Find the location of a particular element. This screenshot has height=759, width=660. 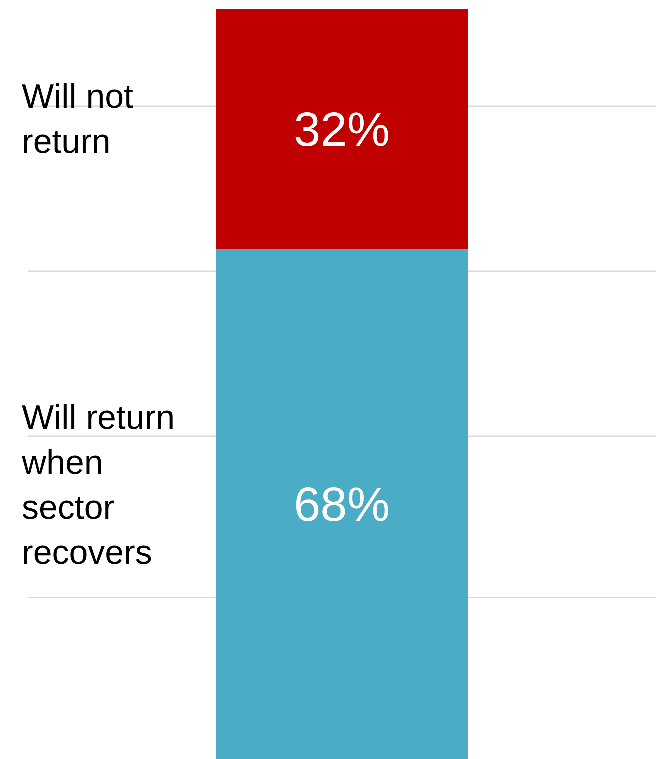

data-label: 68% is located at coordinates (342, 505).